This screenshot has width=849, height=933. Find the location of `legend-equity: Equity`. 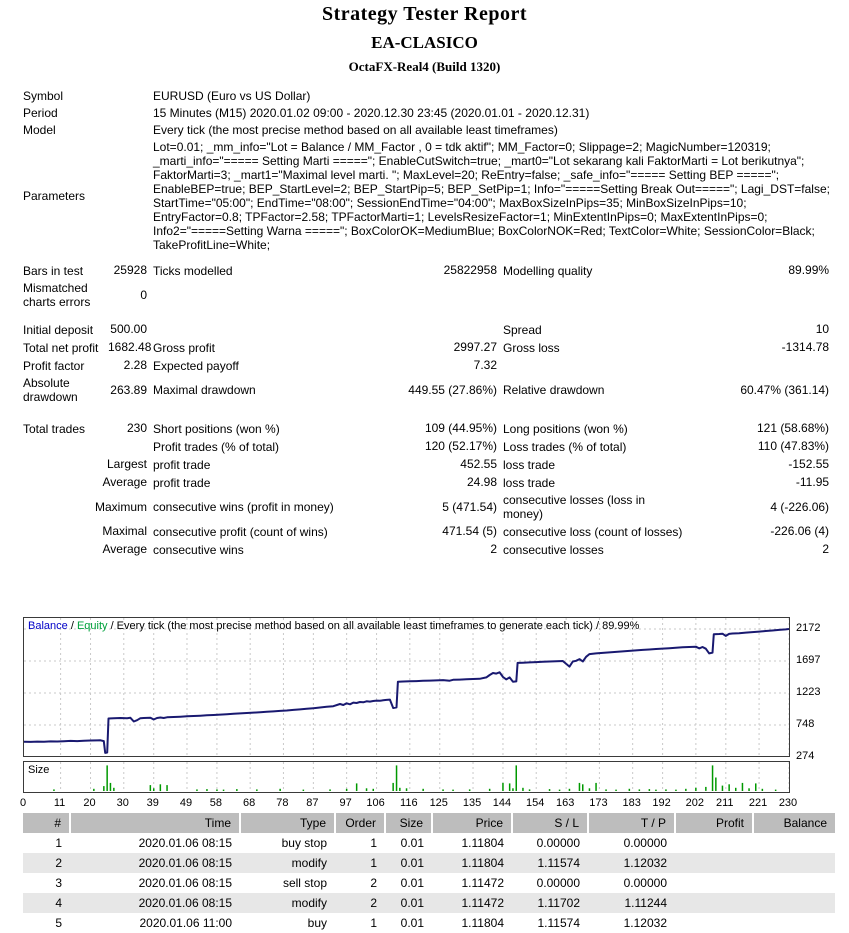

legend-equity: Equity is located at coordinates (92, 626).